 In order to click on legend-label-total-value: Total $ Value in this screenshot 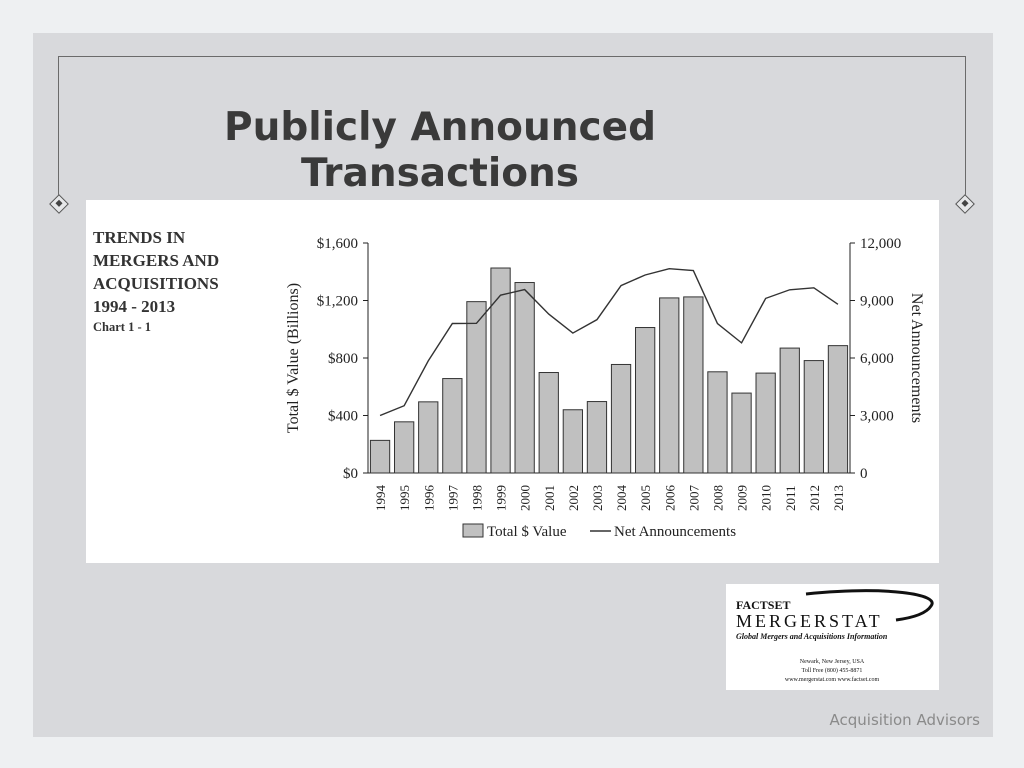, I will do `click(527, 532)`.